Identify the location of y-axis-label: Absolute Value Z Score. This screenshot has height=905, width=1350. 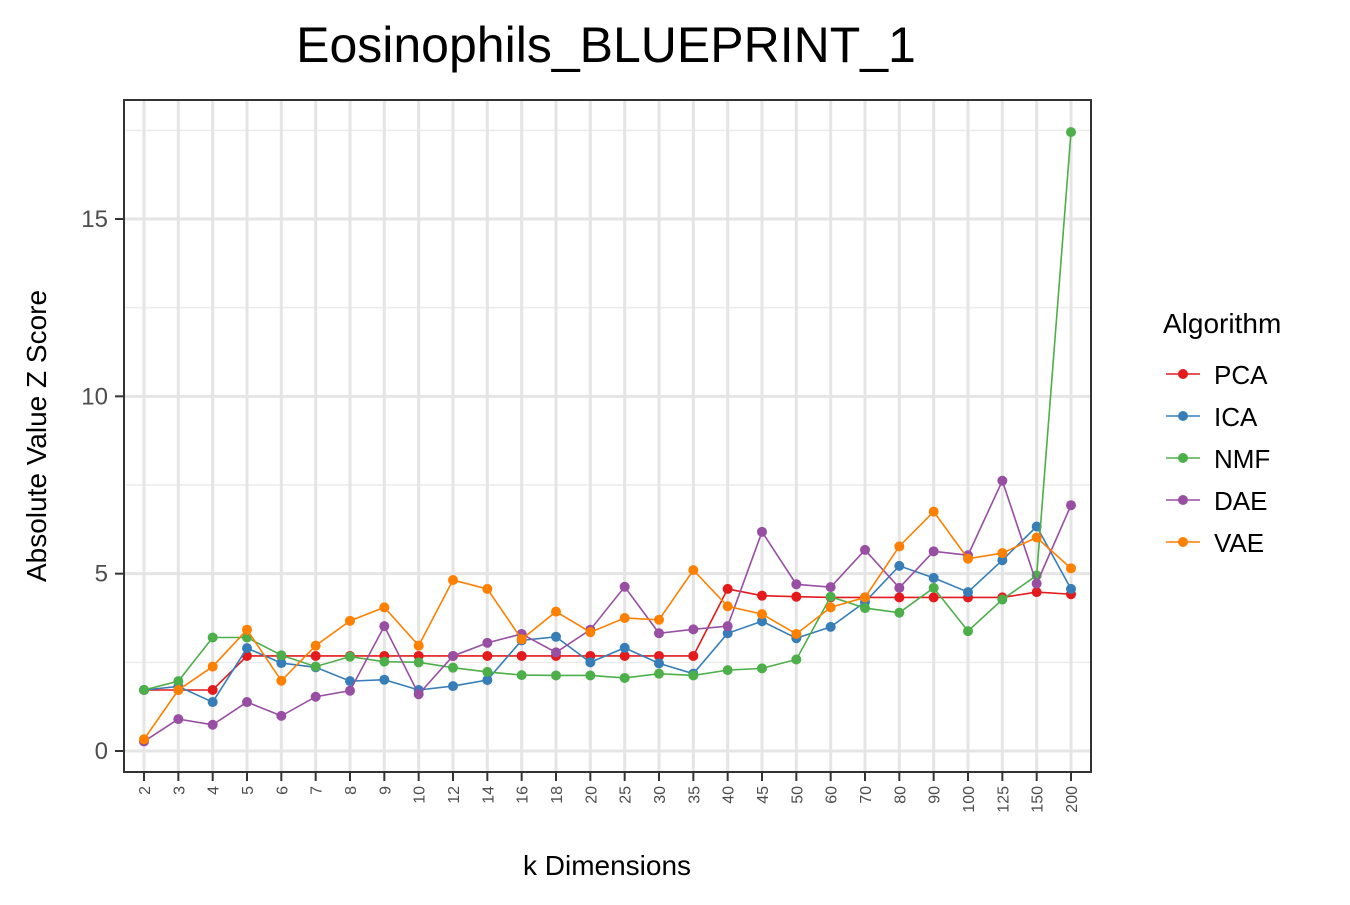
(36, 436).